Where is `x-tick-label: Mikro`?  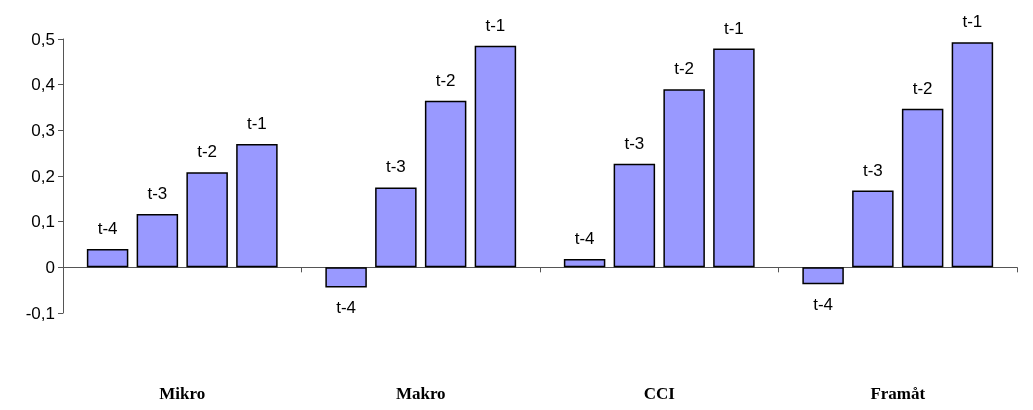
x-tick-label: Mikro is located at coordinates (182, 393).